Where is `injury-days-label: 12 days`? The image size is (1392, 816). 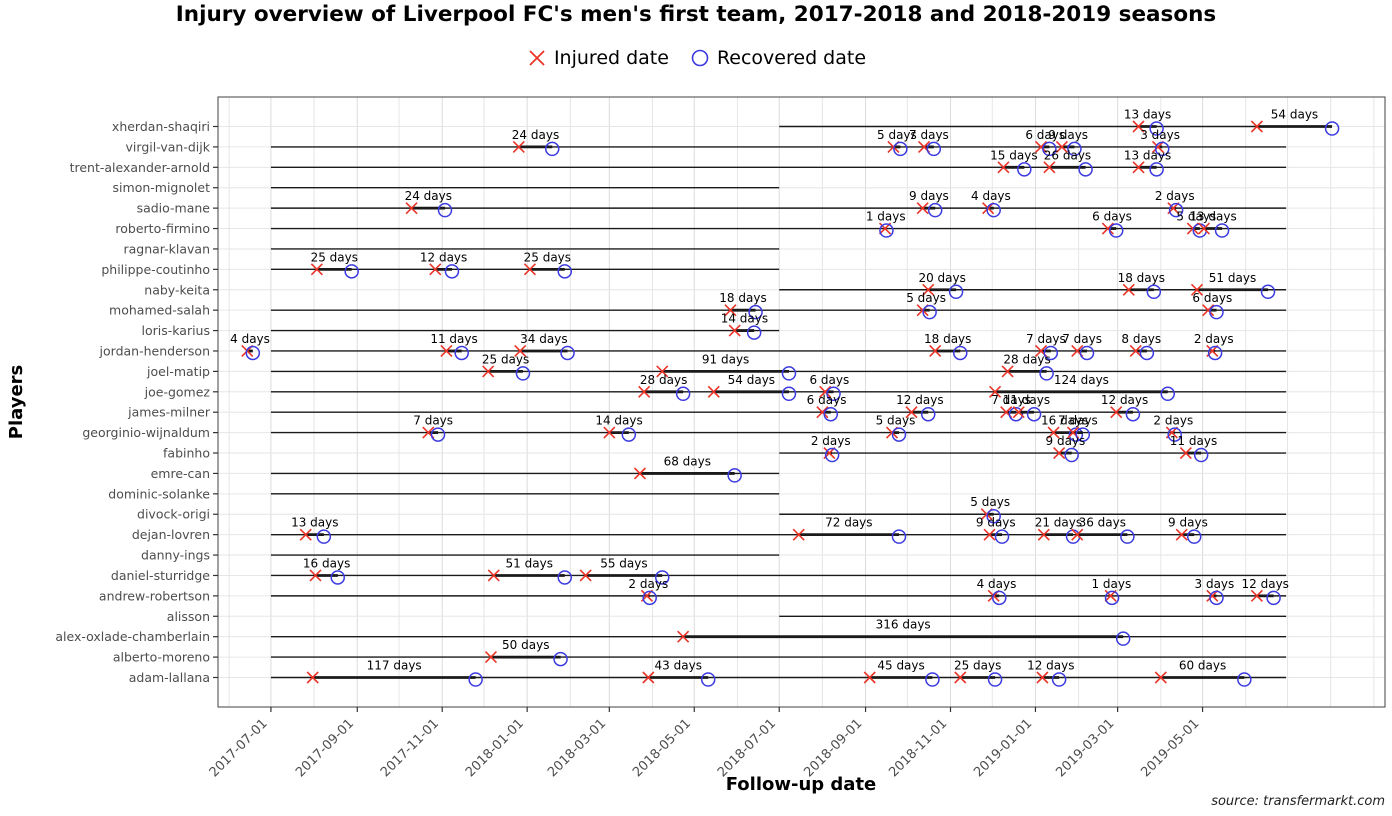 injury-days-label: 12 days is located at coordinates (1124, 400).